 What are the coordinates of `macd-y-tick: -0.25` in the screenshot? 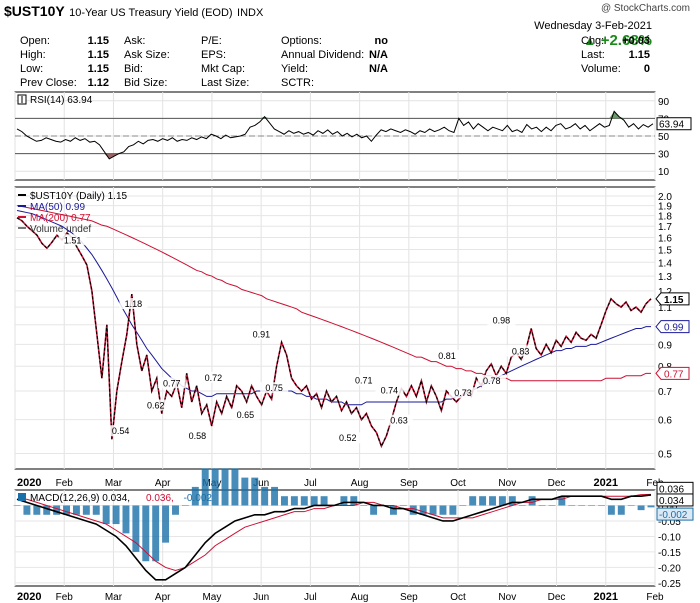 It's located at (669, 584).